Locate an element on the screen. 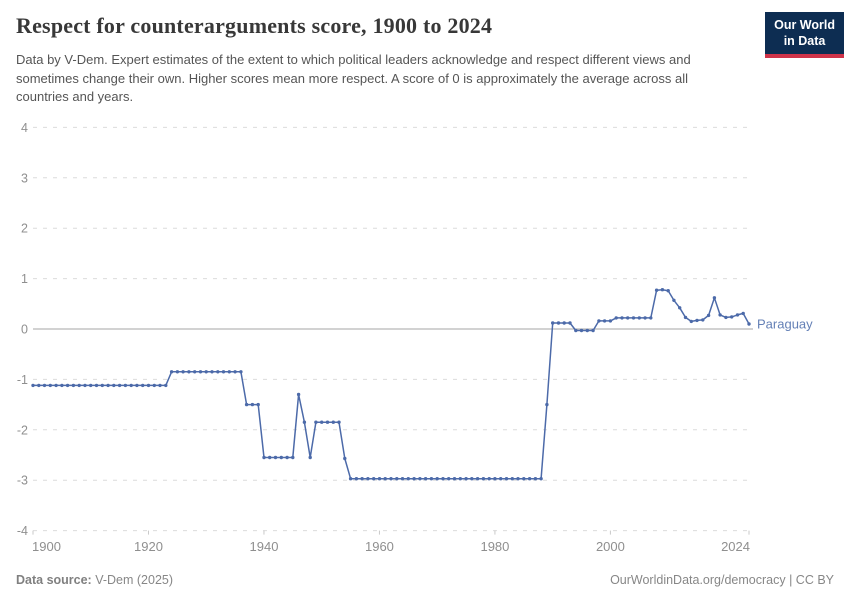 The width and height of the screenshot is (850, 600). data-point-1928 is located at coordinates (195, 372).